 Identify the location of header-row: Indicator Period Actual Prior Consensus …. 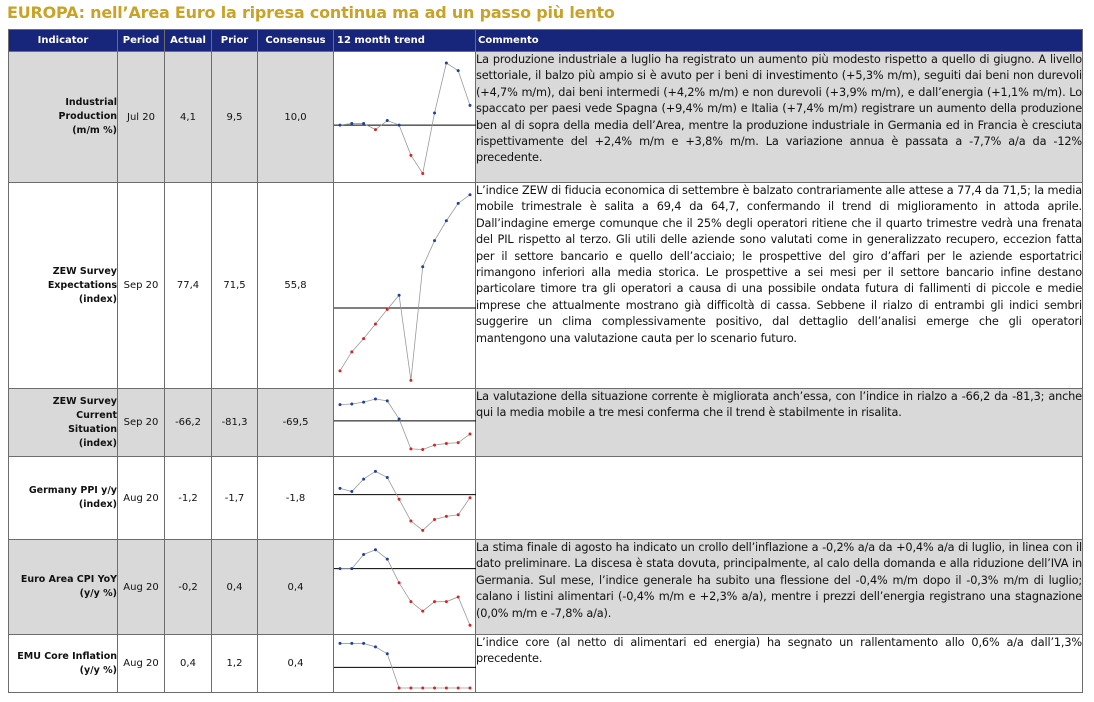
(545, 40).